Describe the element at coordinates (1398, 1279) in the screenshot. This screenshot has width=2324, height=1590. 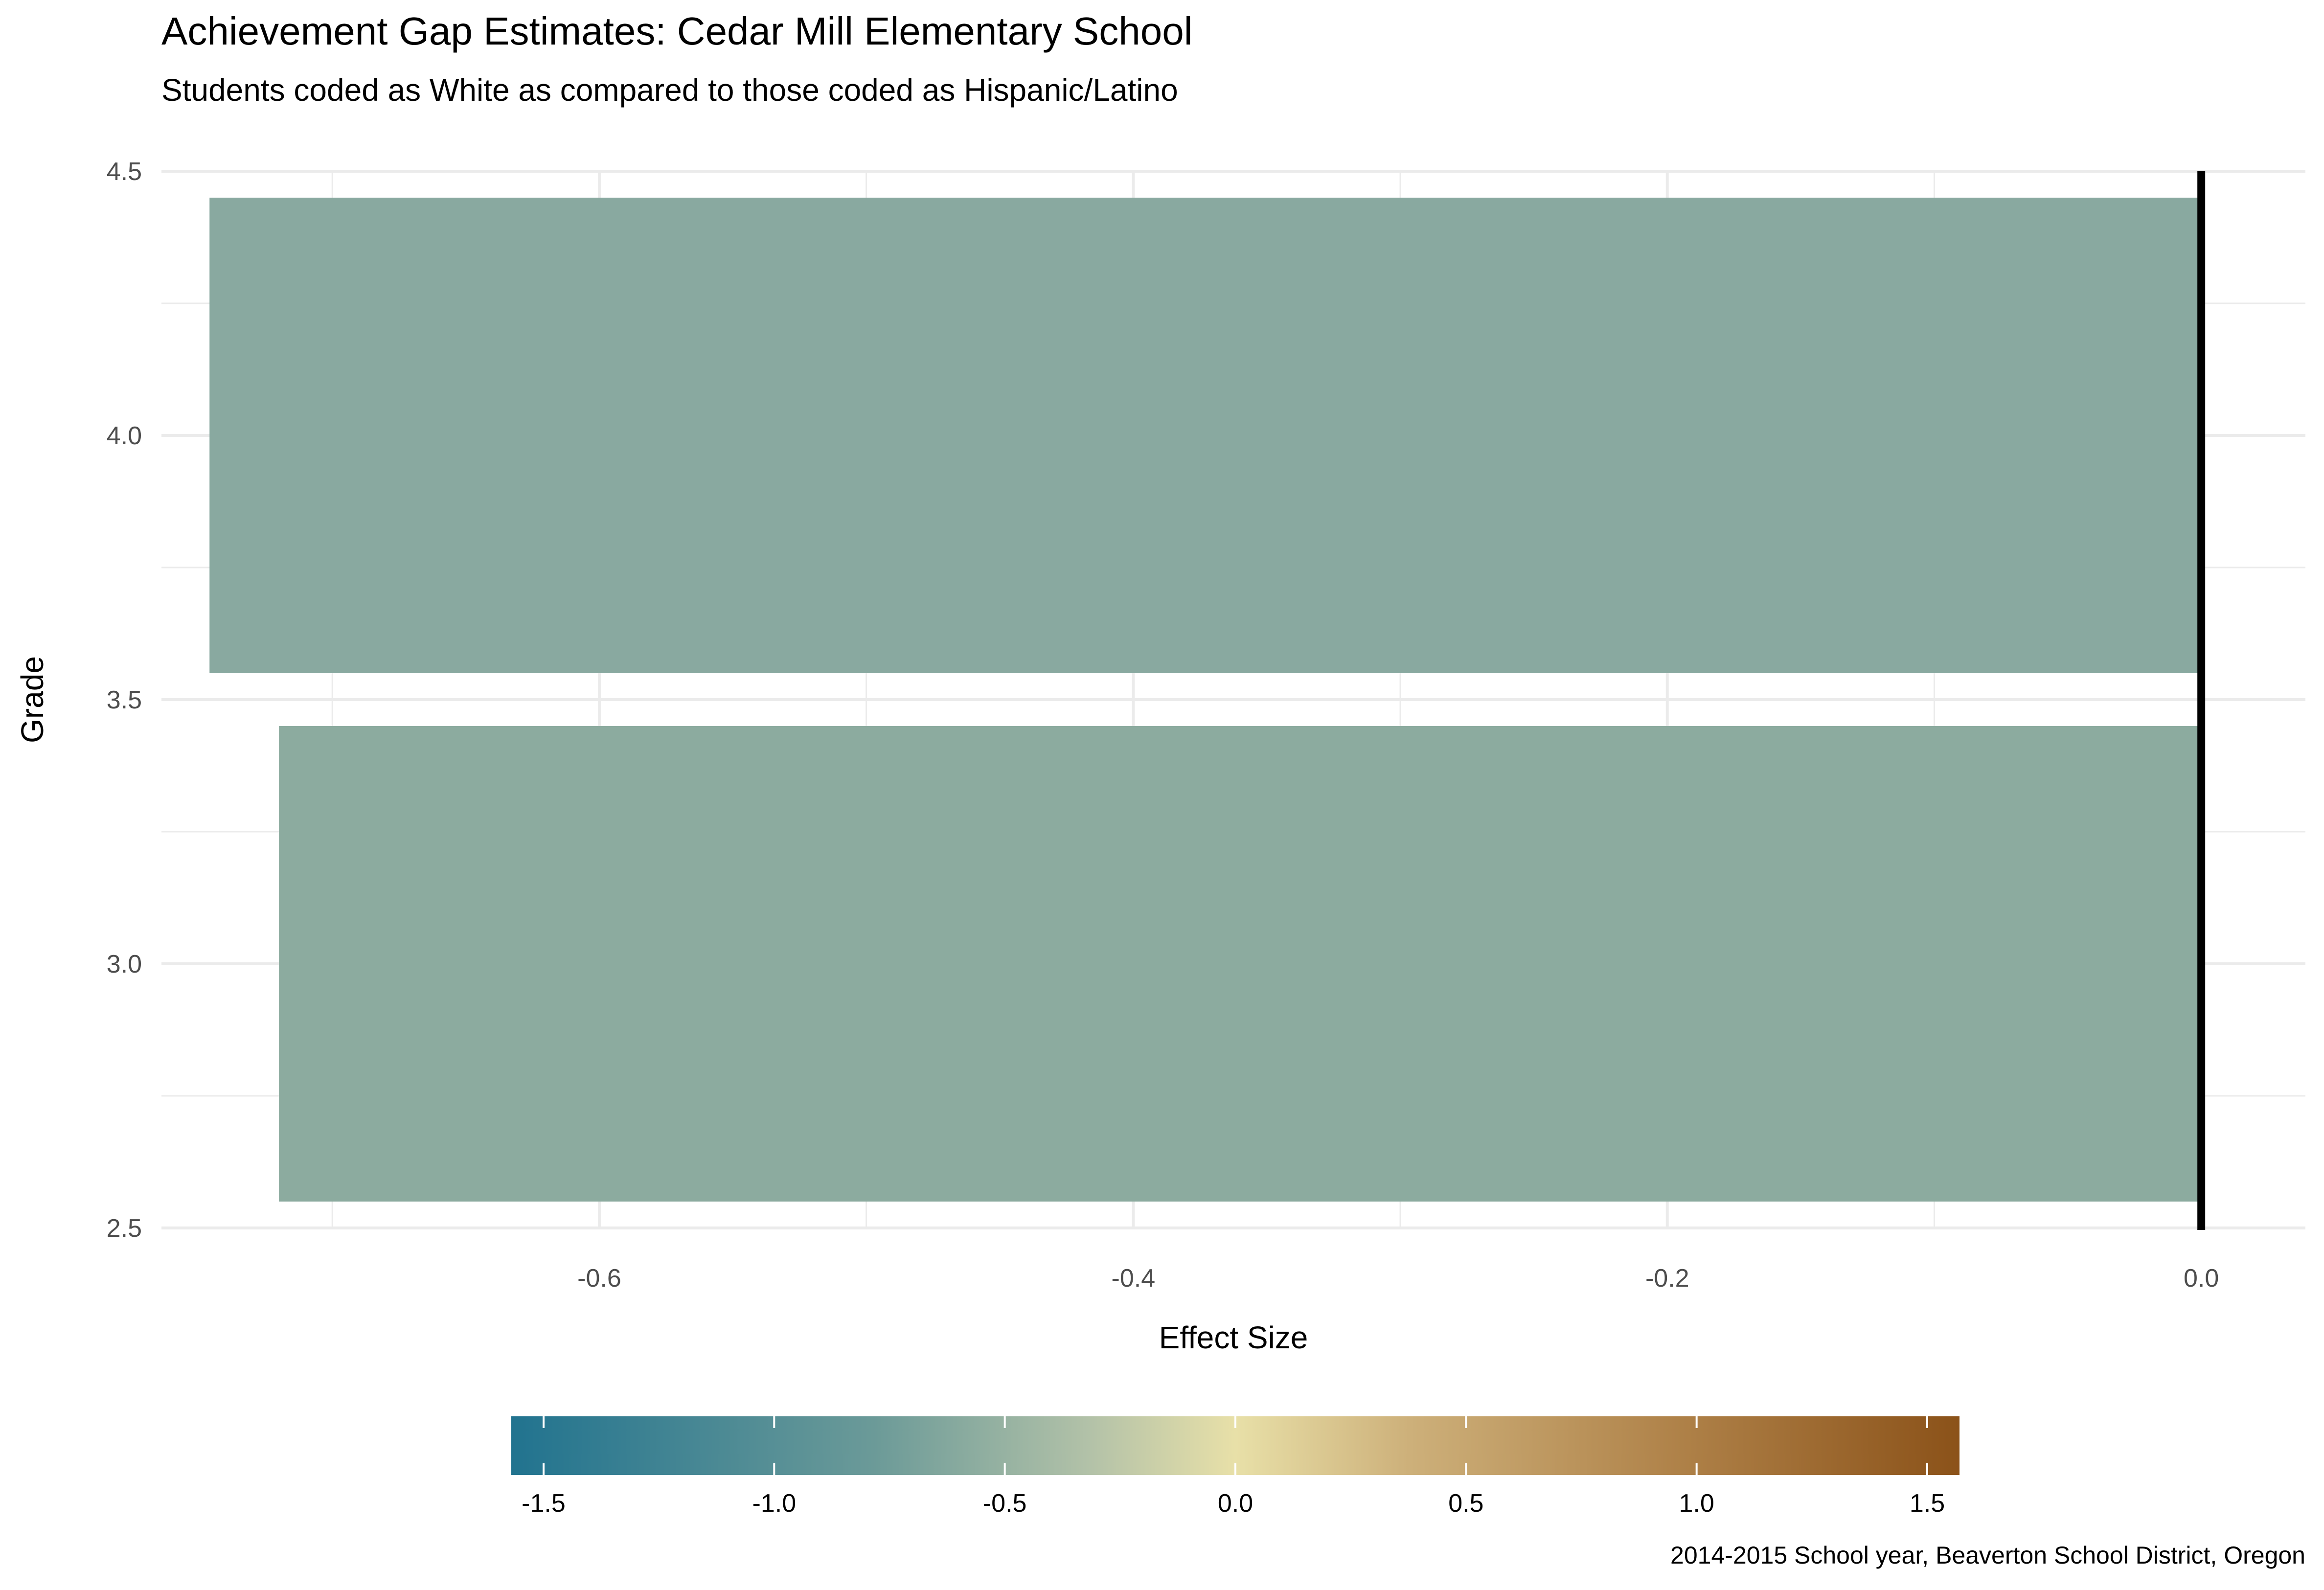
I see `x-axis-ticks: -0.6 -0.4 -0.2 0.0` at that location.